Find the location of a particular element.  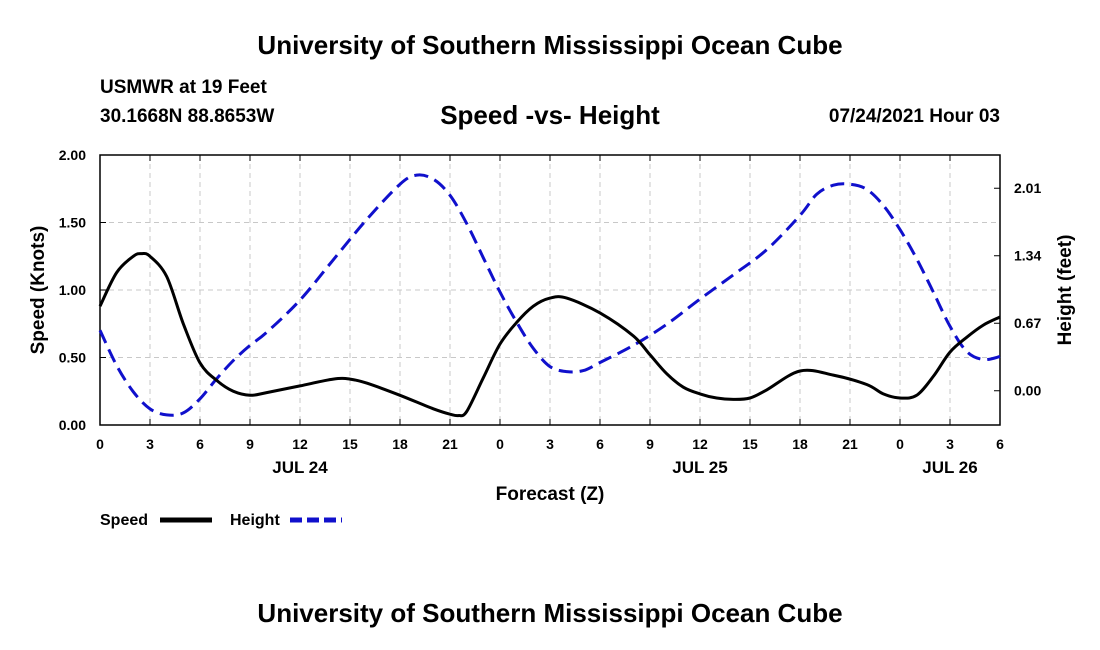

y-tick-label: 1.50 is located at coordinates (72, 223).